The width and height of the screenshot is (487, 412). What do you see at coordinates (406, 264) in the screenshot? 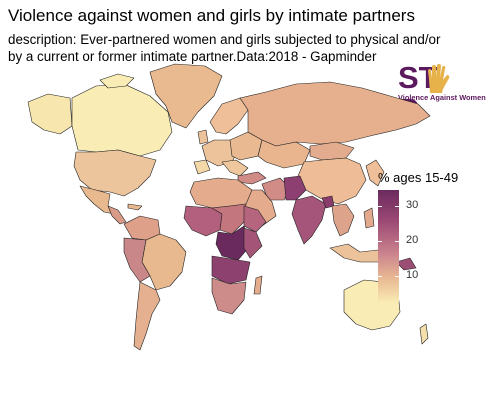
I see `region-png` at bounding box center [406, 264].